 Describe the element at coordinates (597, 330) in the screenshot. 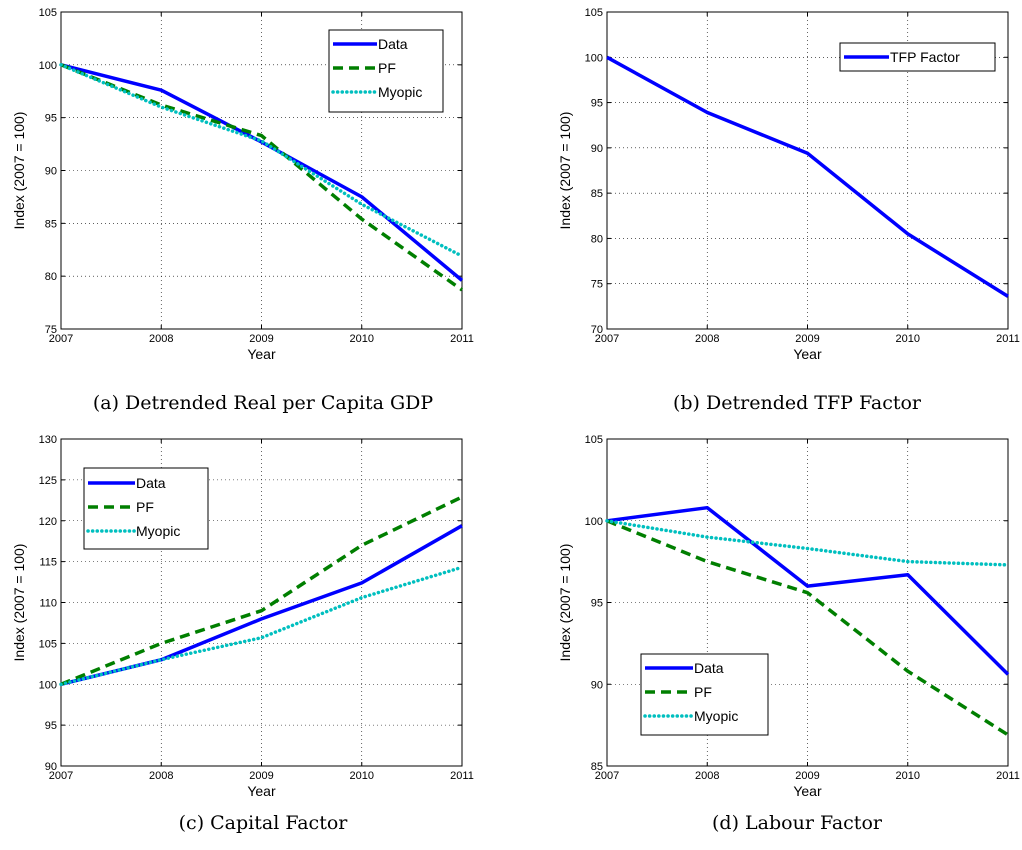

I see `y-tick-label: 70` at that location.